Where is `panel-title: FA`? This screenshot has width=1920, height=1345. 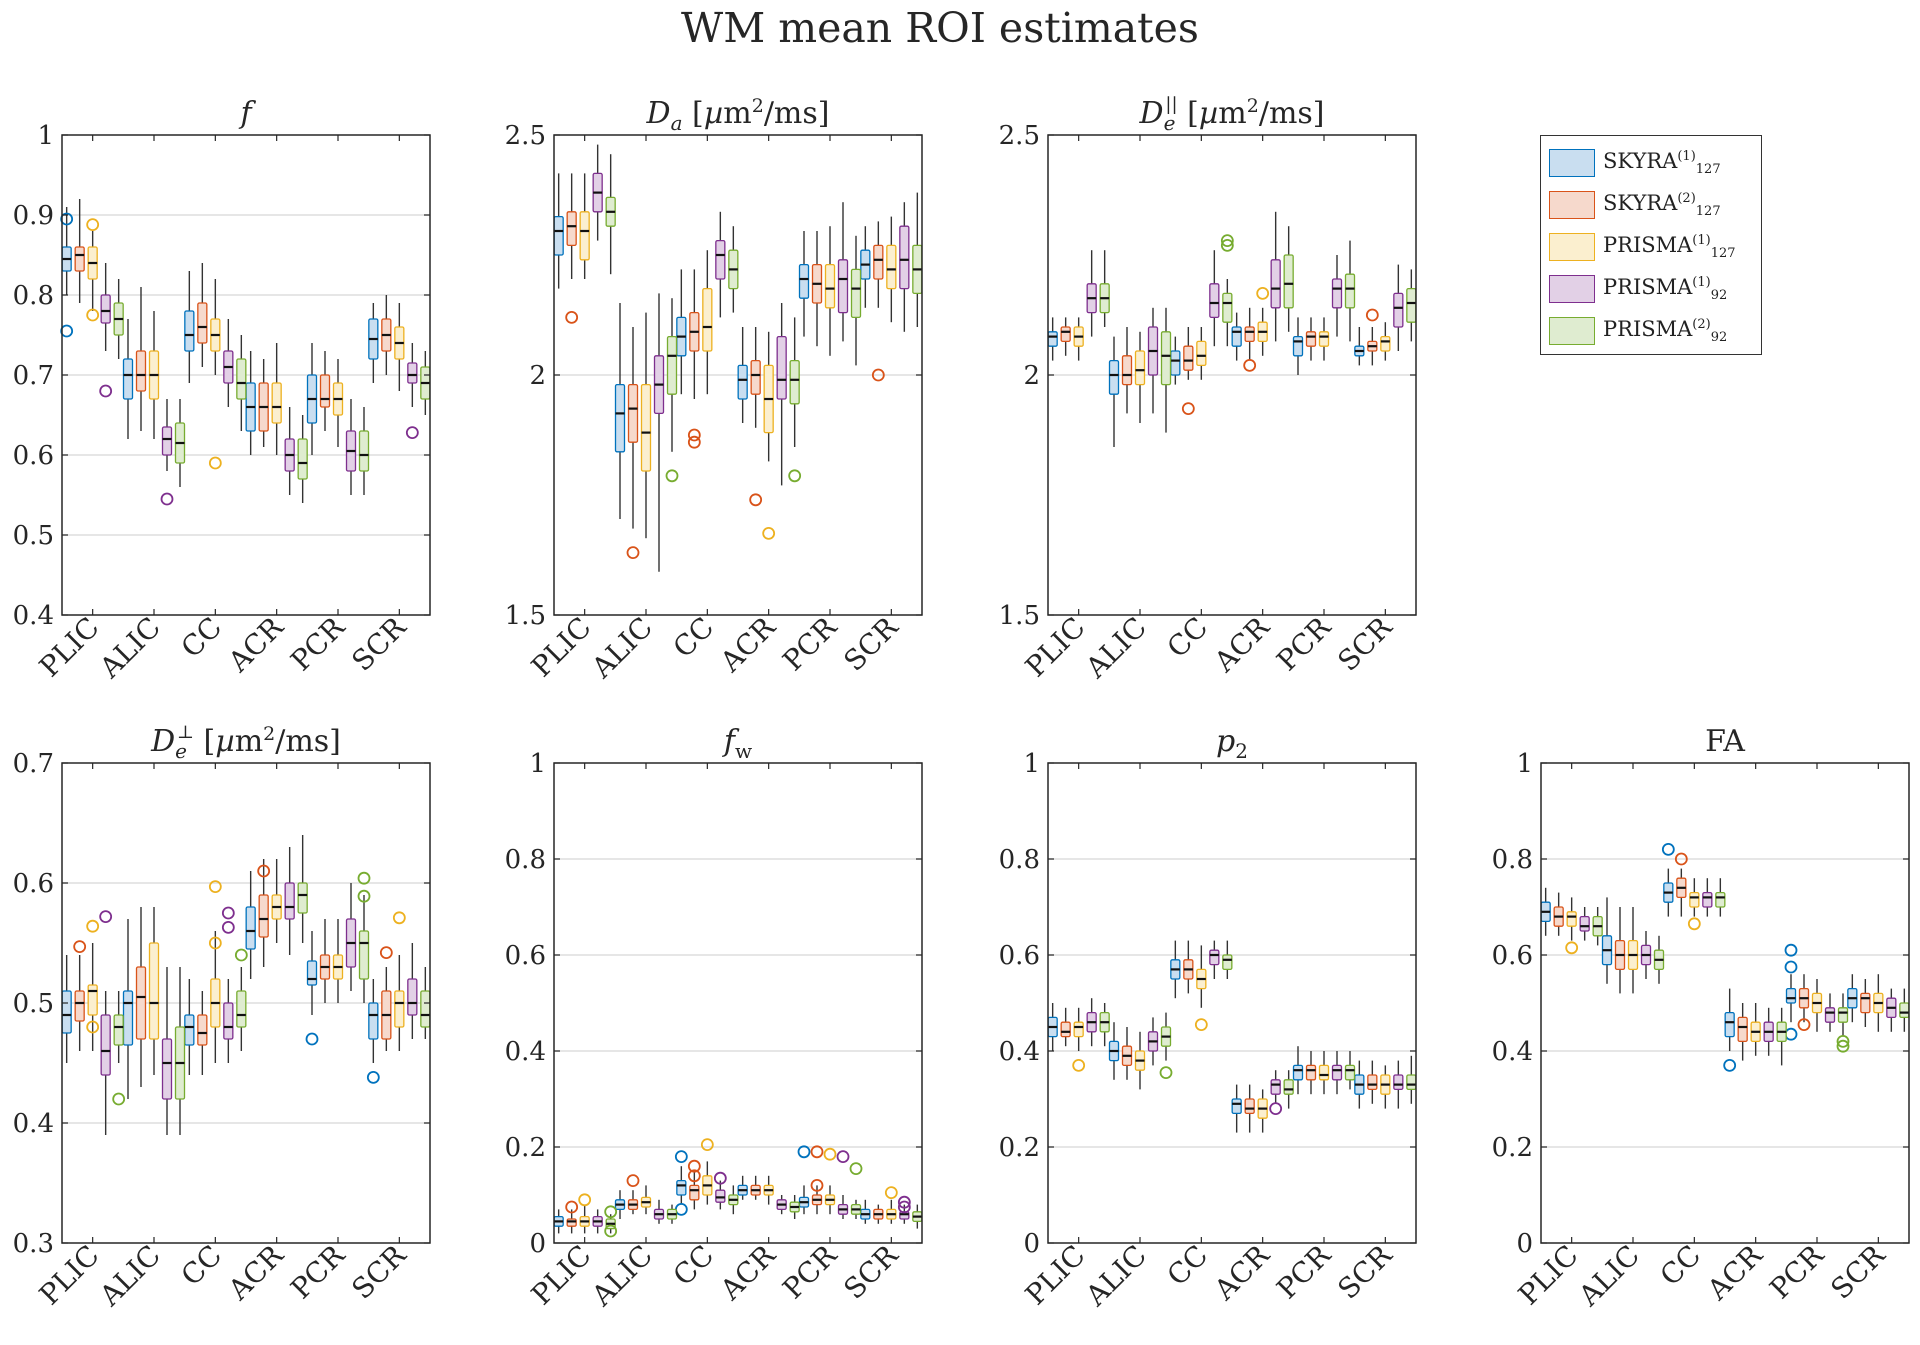
panel-title: FA is located at coordinates (1725, 741).